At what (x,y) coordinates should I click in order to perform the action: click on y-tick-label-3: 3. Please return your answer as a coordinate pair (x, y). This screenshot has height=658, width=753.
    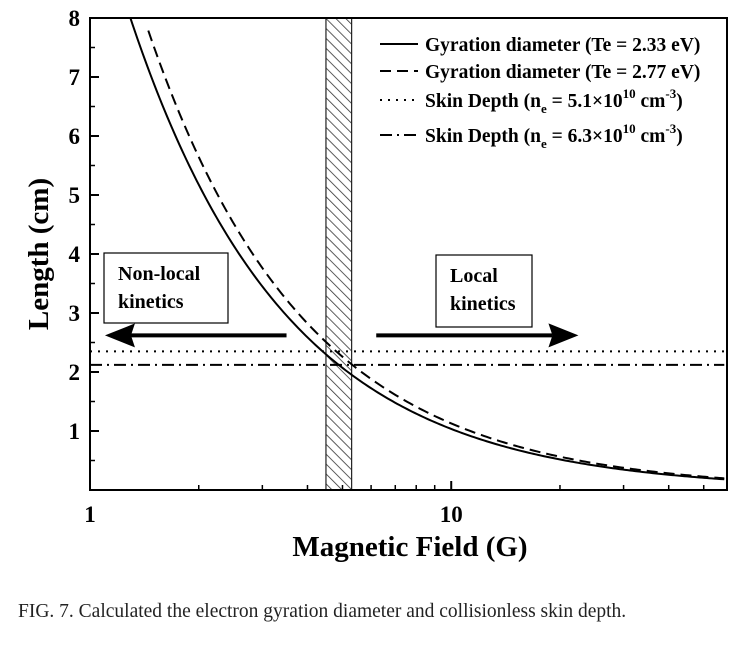
    Looking at the image, I should click on (75, 313).